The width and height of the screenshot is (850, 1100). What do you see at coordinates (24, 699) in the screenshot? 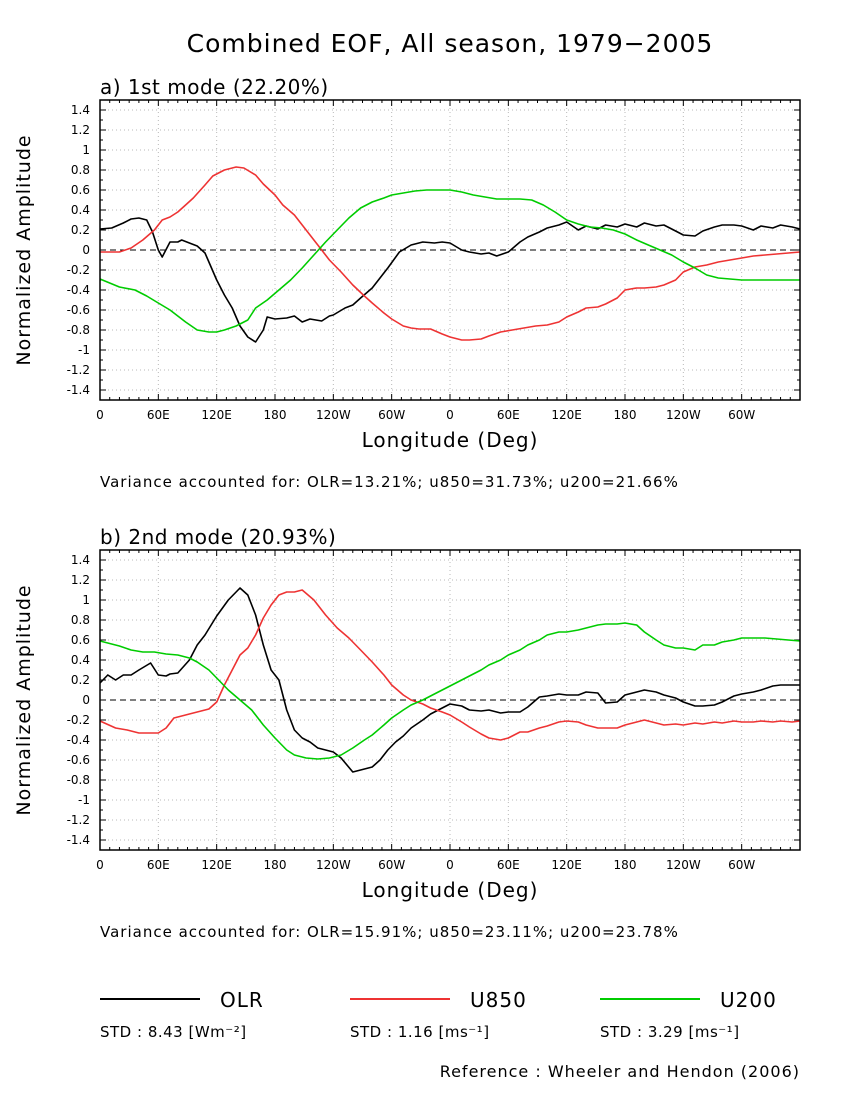
I see `y-axis-label-b: Normalized Amplitude` at bounding box center [24, 699].